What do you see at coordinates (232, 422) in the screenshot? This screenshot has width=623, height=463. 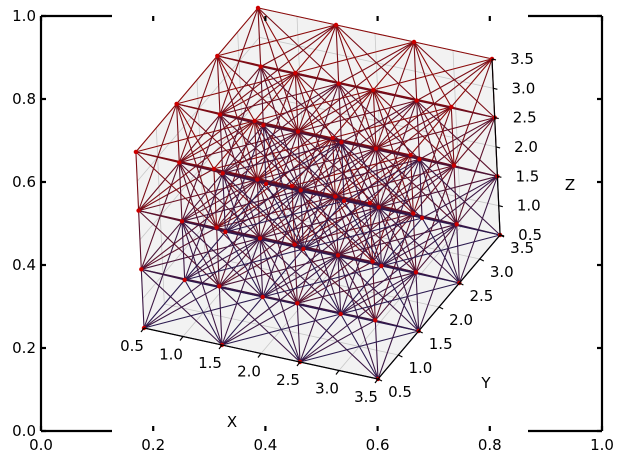 I see `x-axis-label: X` at bounding box center [232, 422].